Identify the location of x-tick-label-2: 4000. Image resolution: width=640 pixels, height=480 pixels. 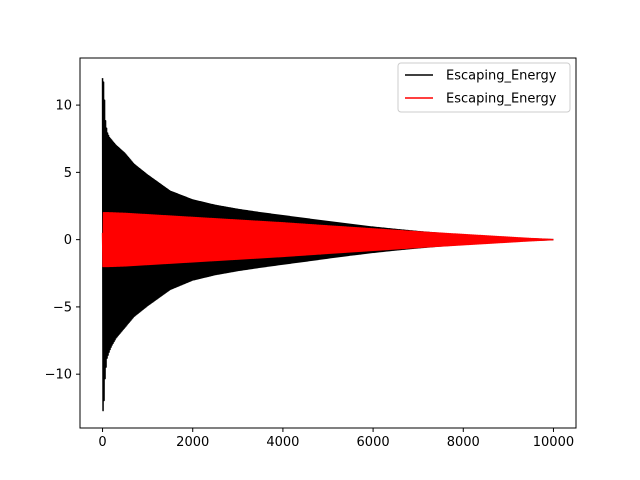
(282, 442).